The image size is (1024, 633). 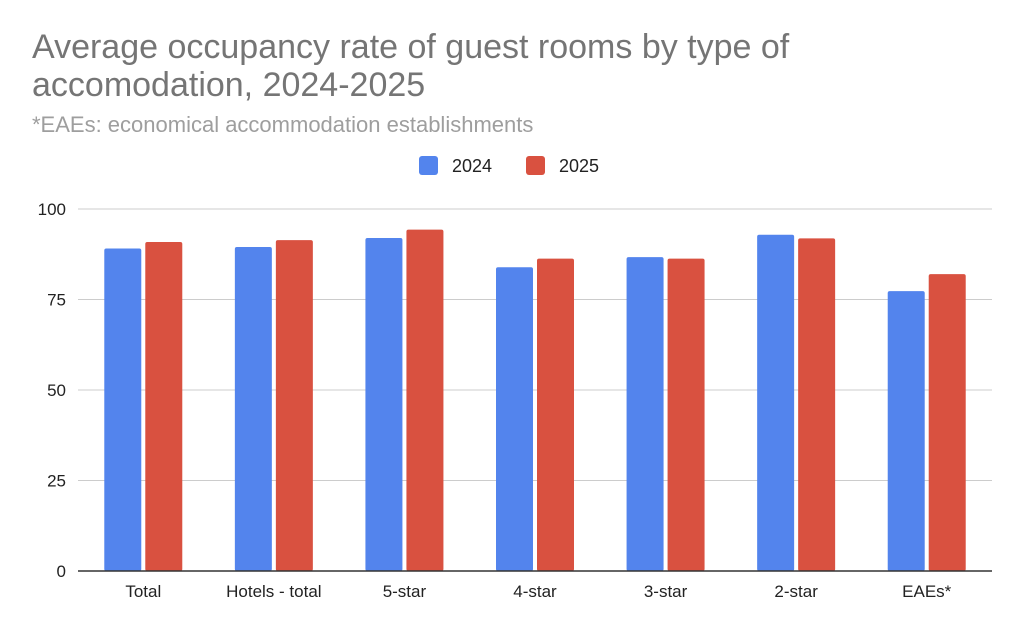 What do you see at coordinates (666, 591) in the screenshot?
I see `x-tick-label: 3-star` at bounding box center [666, 591].